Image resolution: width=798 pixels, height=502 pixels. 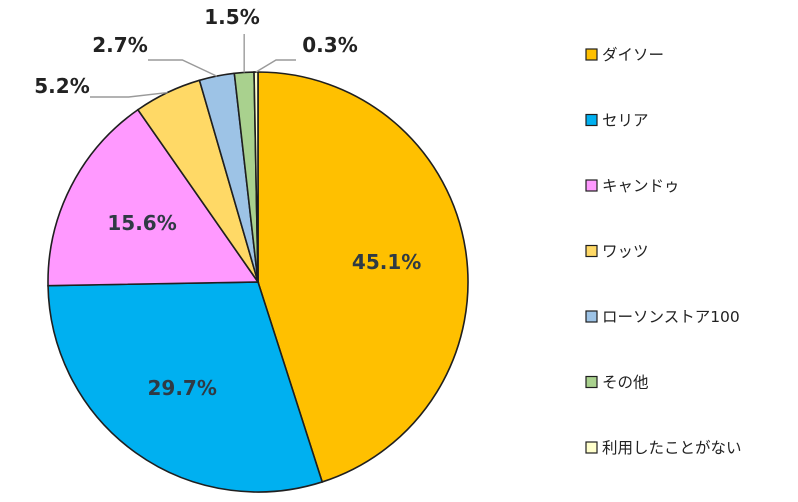 I want to click on legend-label-6: その他, so click(x=625, y=383).